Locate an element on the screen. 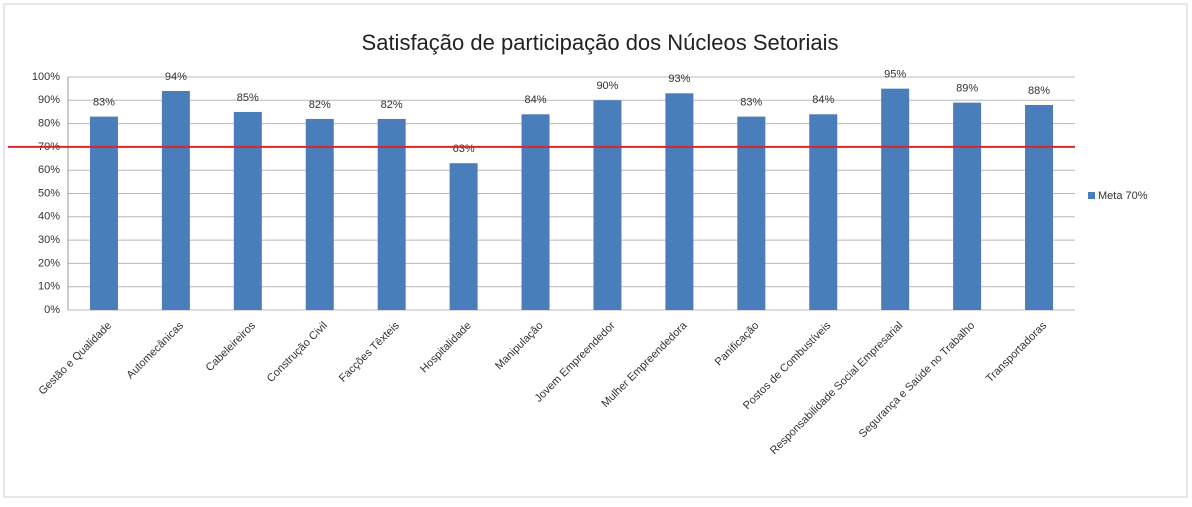  y-tick-label: 0% is located at coordinates (52, 310).